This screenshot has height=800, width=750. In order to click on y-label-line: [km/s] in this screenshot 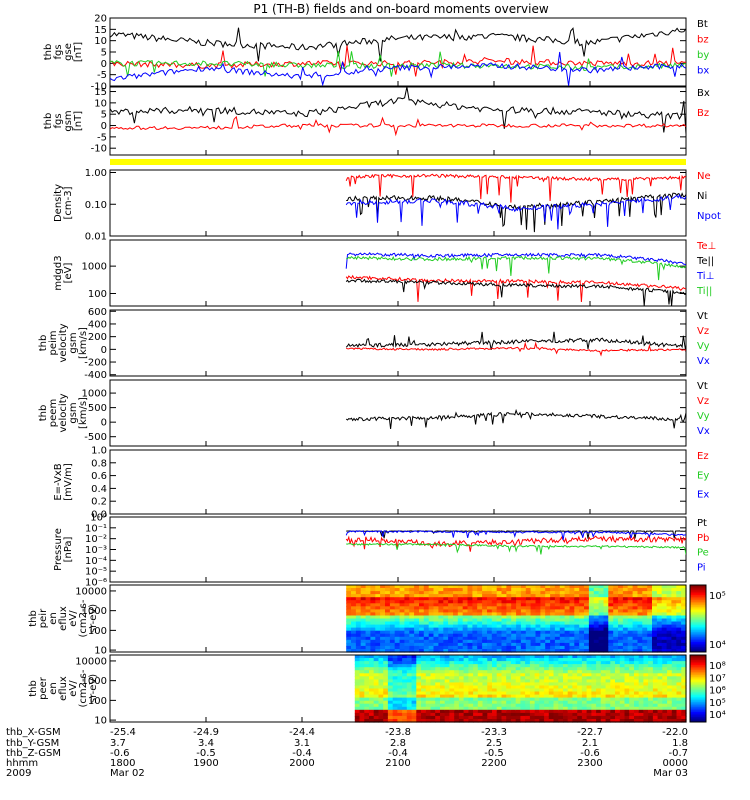, I will do `click(83, 413)`.